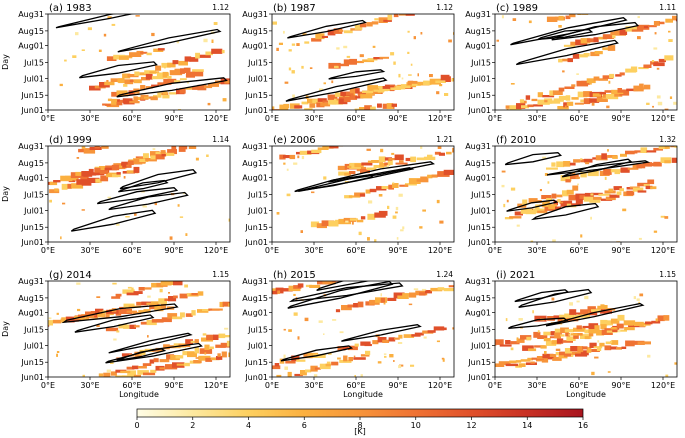  What do you see at coordinates (48, 250) in the screenshot?
I see `x-tick-label: 0°E` at bounding box center [48, 250].